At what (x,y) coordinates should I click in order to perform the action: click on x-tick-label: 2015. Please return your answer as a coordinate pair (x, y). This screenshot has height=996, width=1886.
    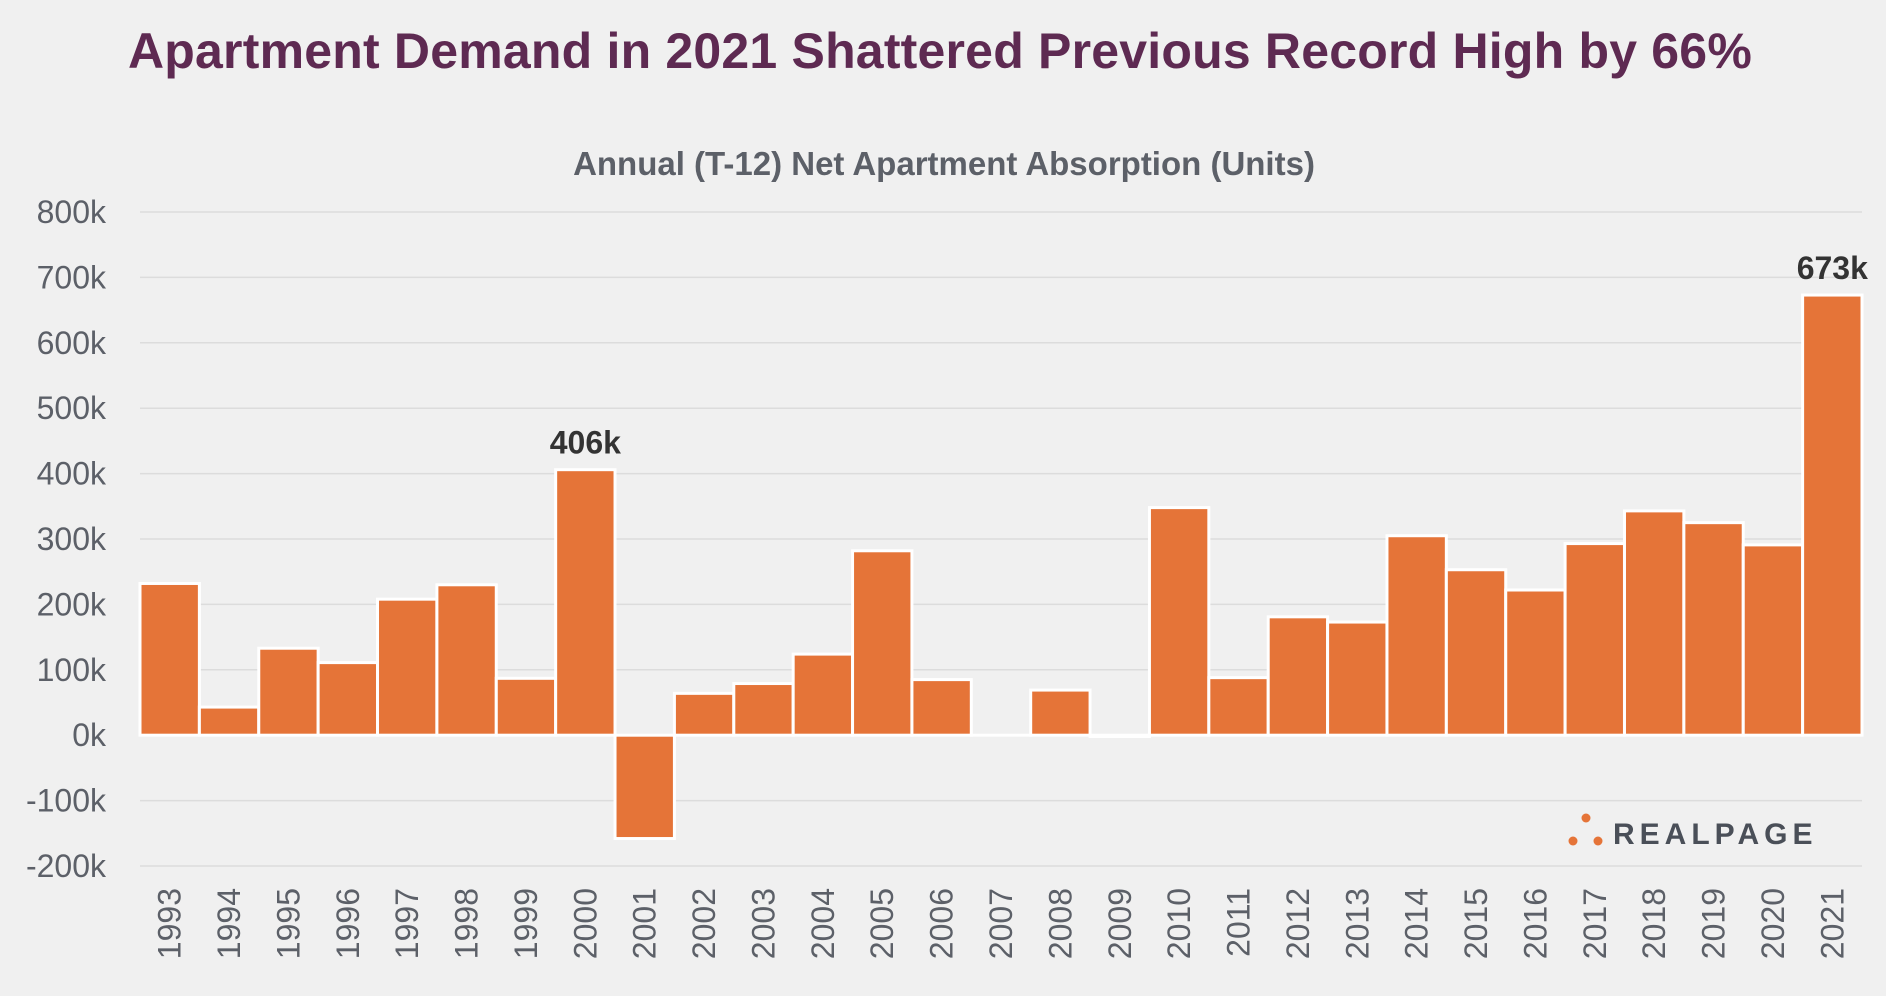
    Looking at the image, I should click on (1476, 923).